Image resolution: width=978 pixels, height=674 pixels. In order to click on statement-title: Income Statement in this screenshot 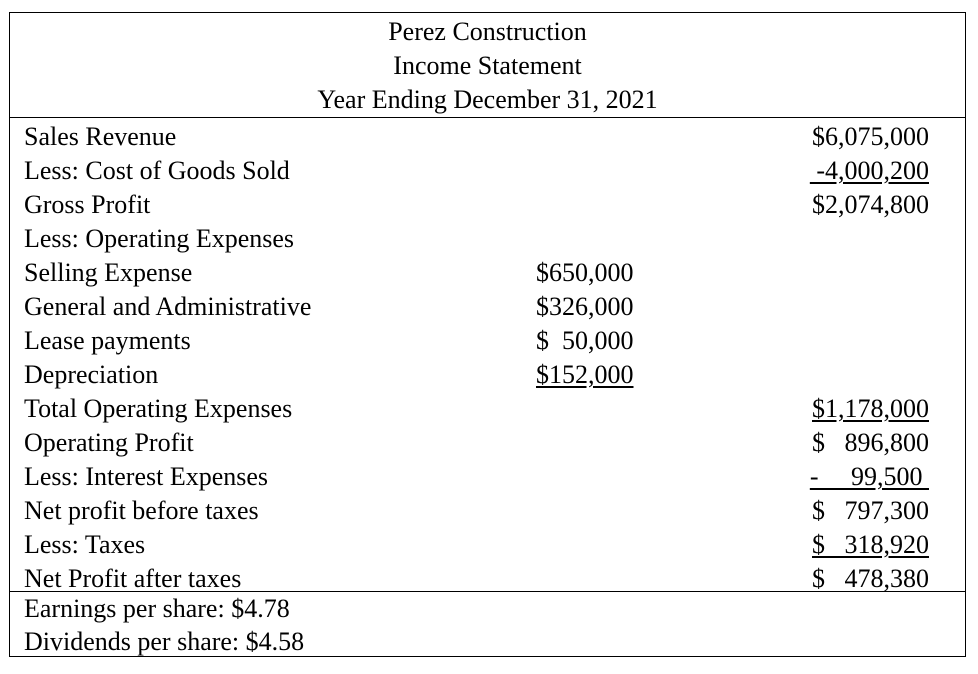, I will do `click(487, 65)`.